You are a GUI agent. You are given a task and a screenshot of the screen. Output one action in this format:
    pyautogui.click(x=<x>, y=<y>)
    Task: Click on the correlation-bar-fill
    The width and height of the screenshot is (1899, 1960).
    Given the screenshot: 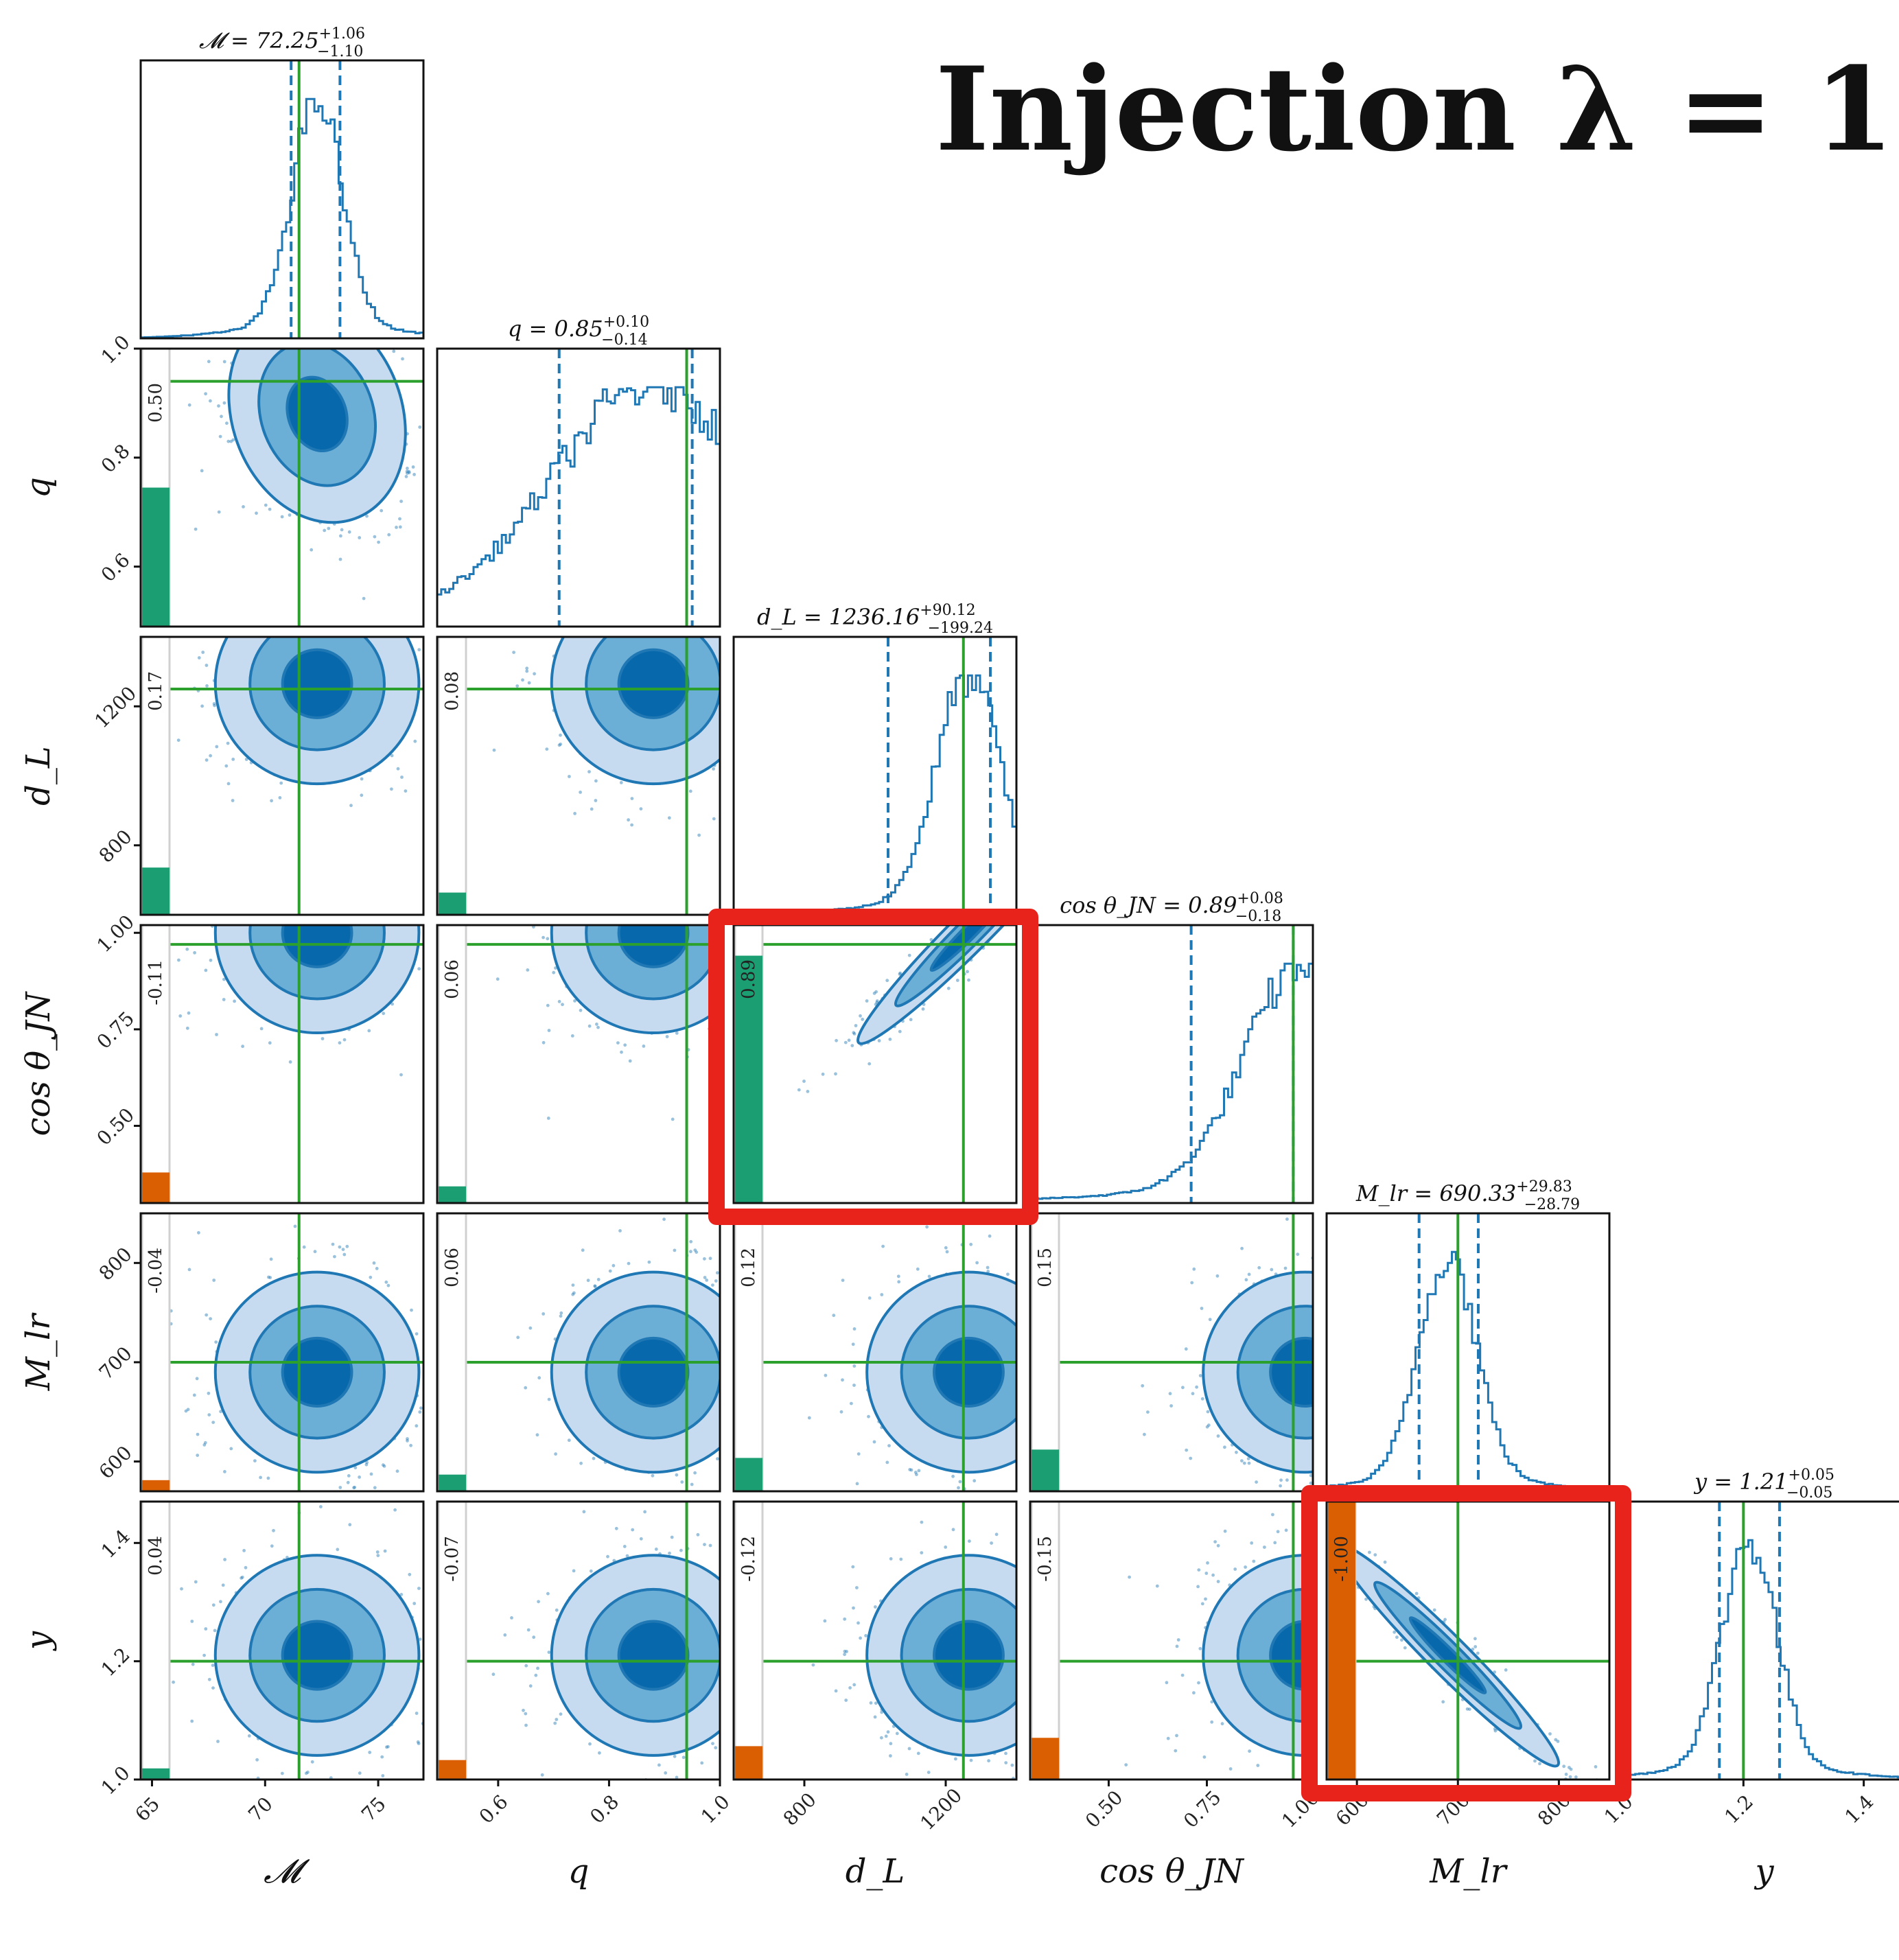 What is the action you would take?
    pyautogui.click(x=156, y=1485)
    